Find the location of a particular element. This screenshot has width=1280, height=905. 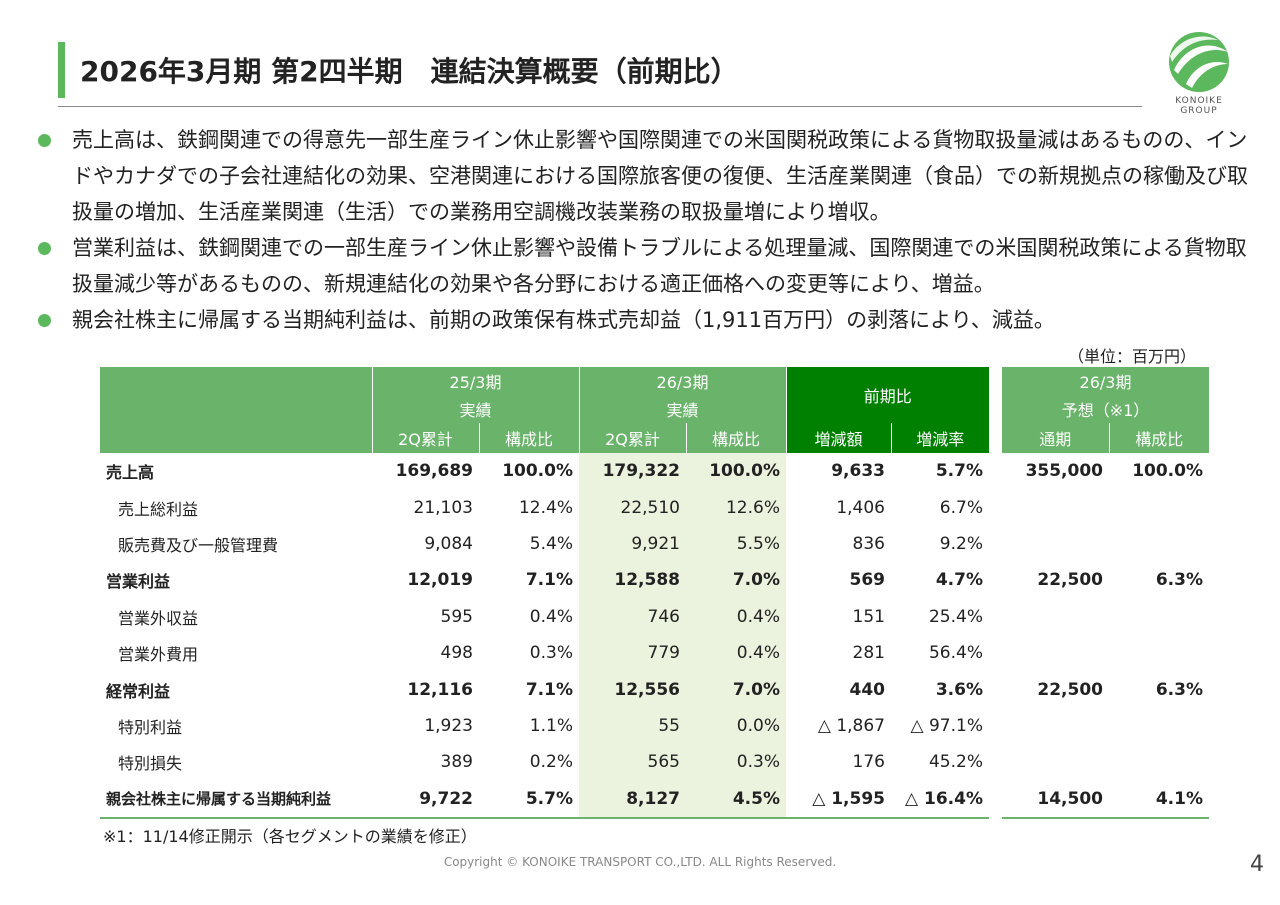

cell-value: 9,722 is located at coordinates (425, 799).